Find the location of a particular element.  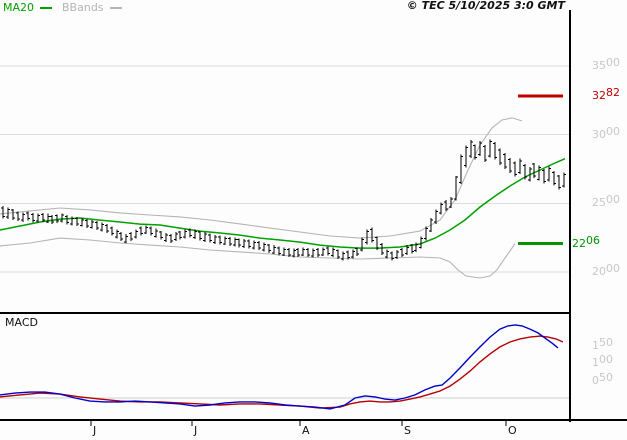

price-axis-label-3500: 3500 is located at coordinates (606, 64).